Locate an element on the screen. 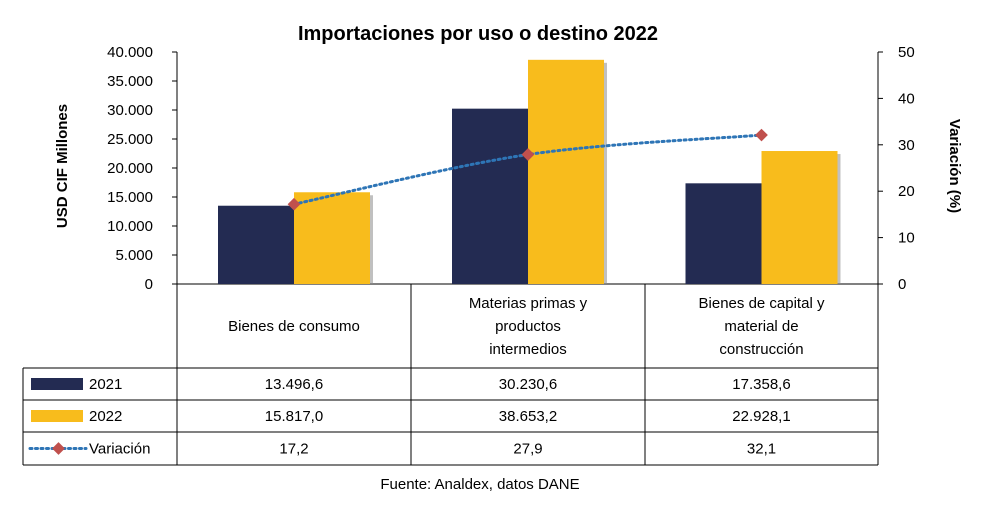 The image size is (985, 512). legend-label: 2022 is located at coordinates (105, 416).